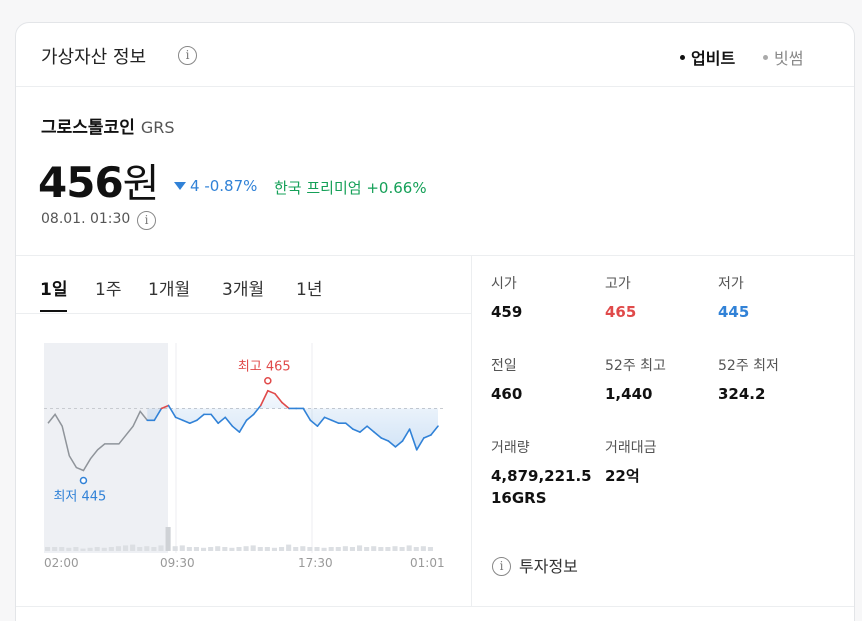 The height and width of the screenshot is (621, 862). I want to click on tabs-underline, so click(243, 313).